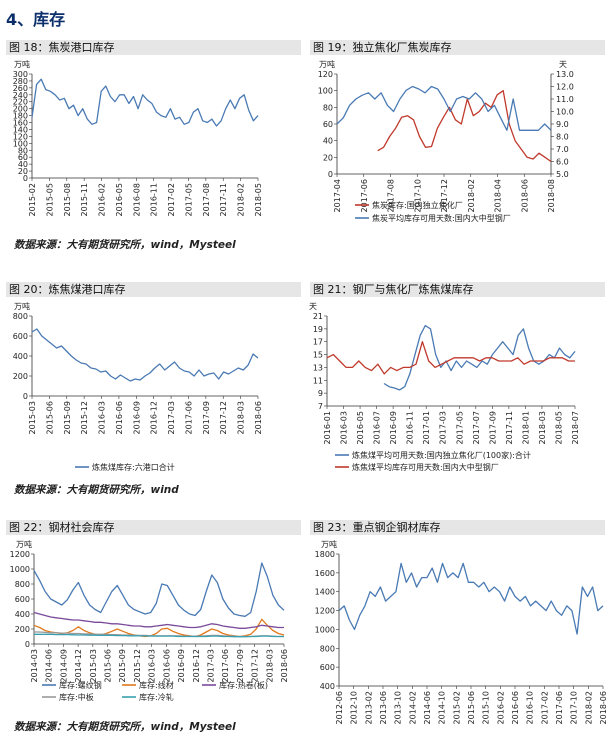 This screenshot has height=739, width=611. I want to click on section-title: 4、库存, so click(36, 19).